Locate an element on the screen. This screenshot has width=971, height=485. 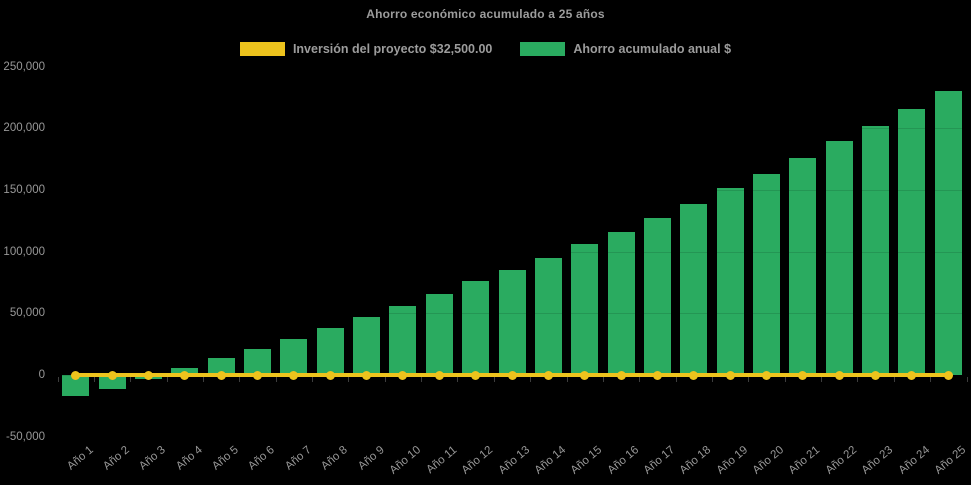
investment-point-año-24 is located at coordinates (912, 375).